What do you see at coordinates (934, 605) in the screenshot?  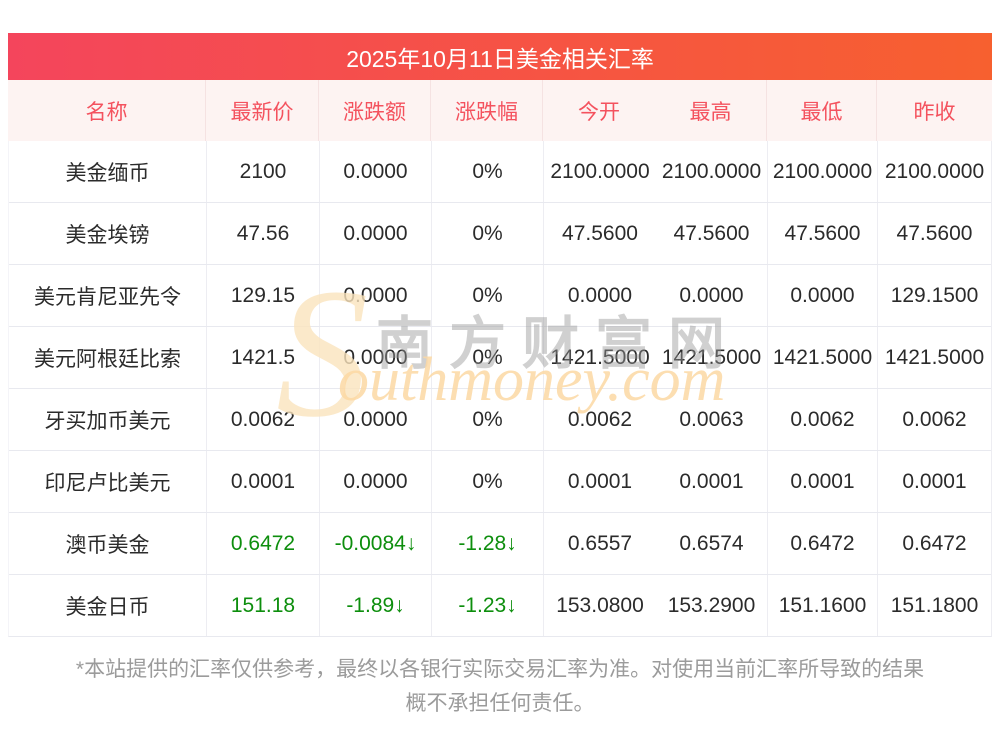 I see `cell-prev-close: 151.1800` at bounding box center [934, 605].